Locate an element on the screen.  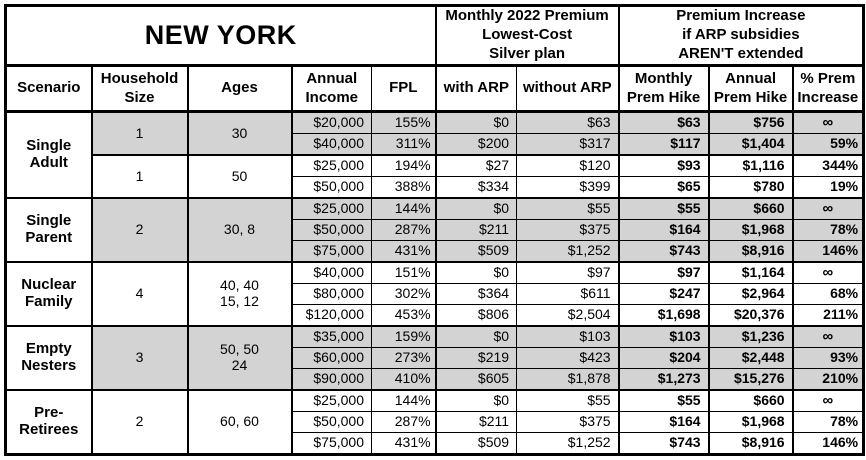
annual-prem-hike-cell: $756 is located at coordinates (751, 122).